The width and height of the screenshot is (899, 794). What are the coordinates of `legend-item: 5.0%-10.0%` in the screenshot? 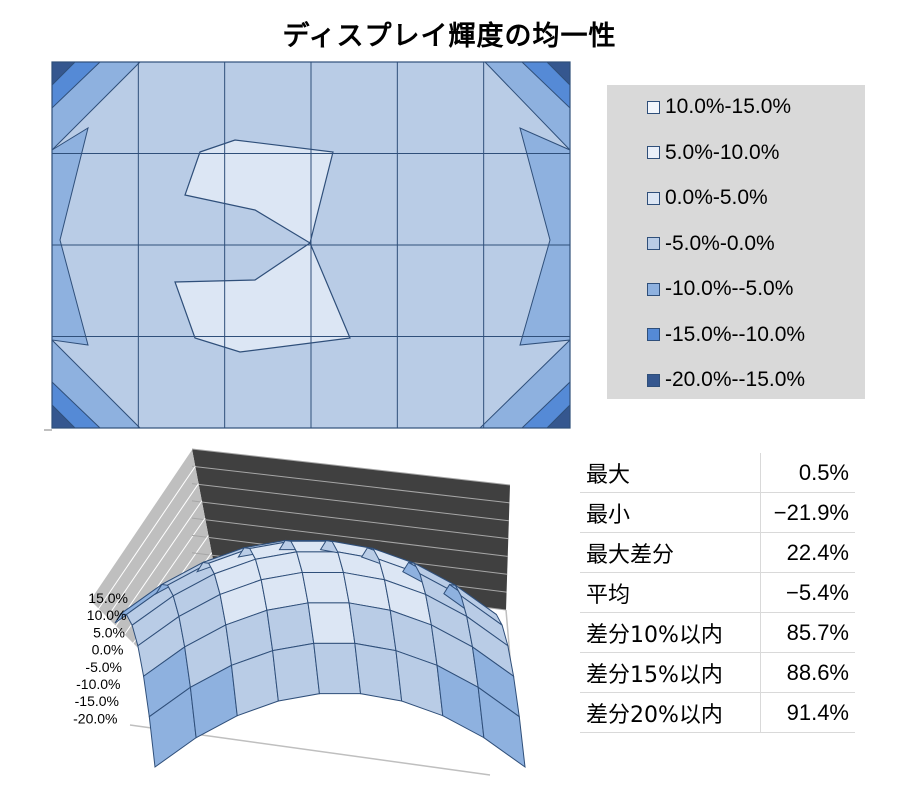 It's located at (713, 153).